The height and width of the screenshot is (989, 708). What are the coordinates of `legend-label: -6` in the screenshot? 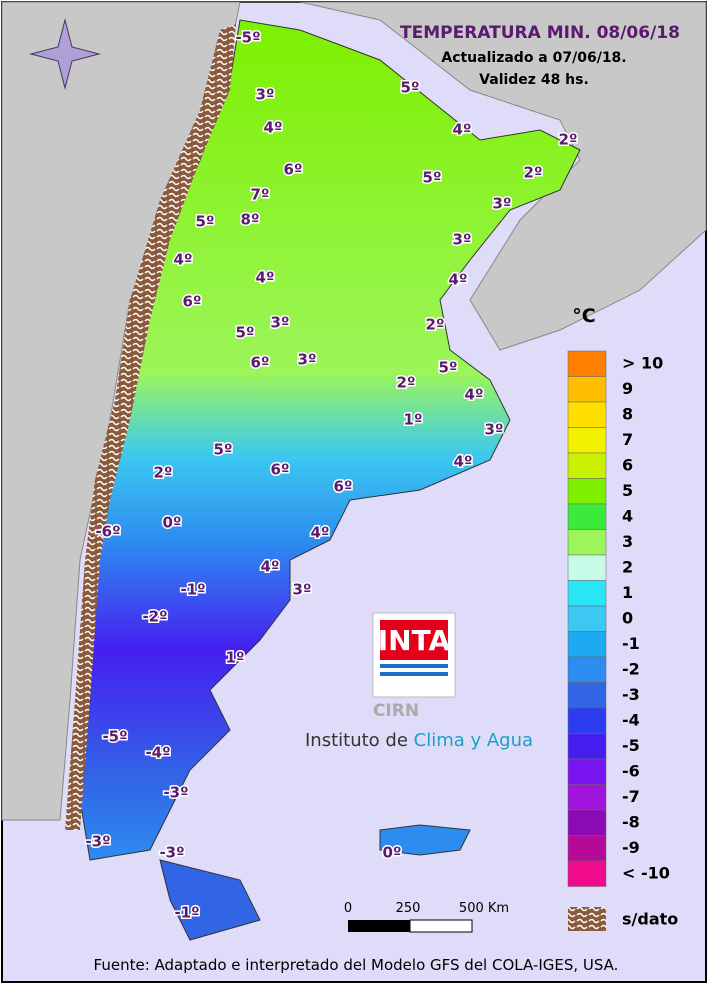 It's located at (631, 770).